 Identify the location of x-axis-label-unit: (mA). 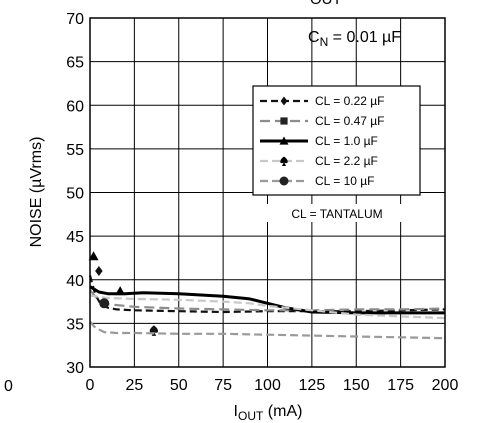
(282, 411).